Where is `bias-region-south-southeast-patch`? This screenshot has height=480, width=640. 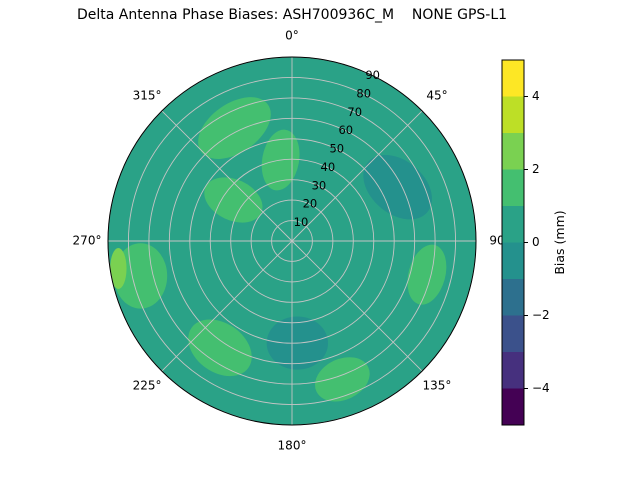 bias-region-south-southeast-patch is located at coordinates (342, 379).